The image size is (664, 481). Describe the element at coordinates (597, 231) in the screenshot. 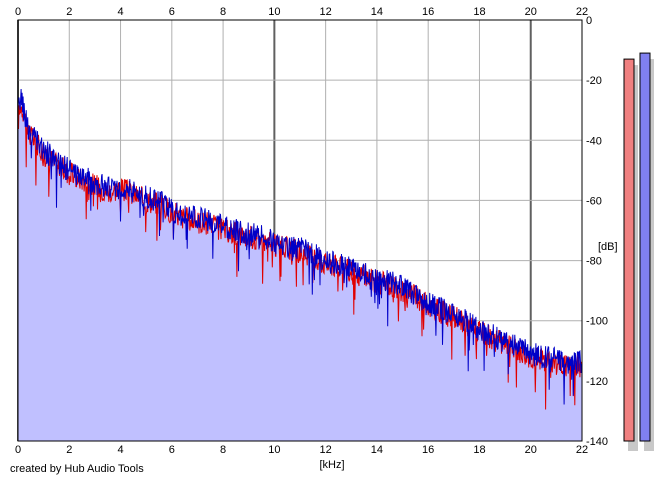

I see `y-axis: 0 -20 -40 -60 -80 -100 -120 -140` at that location.